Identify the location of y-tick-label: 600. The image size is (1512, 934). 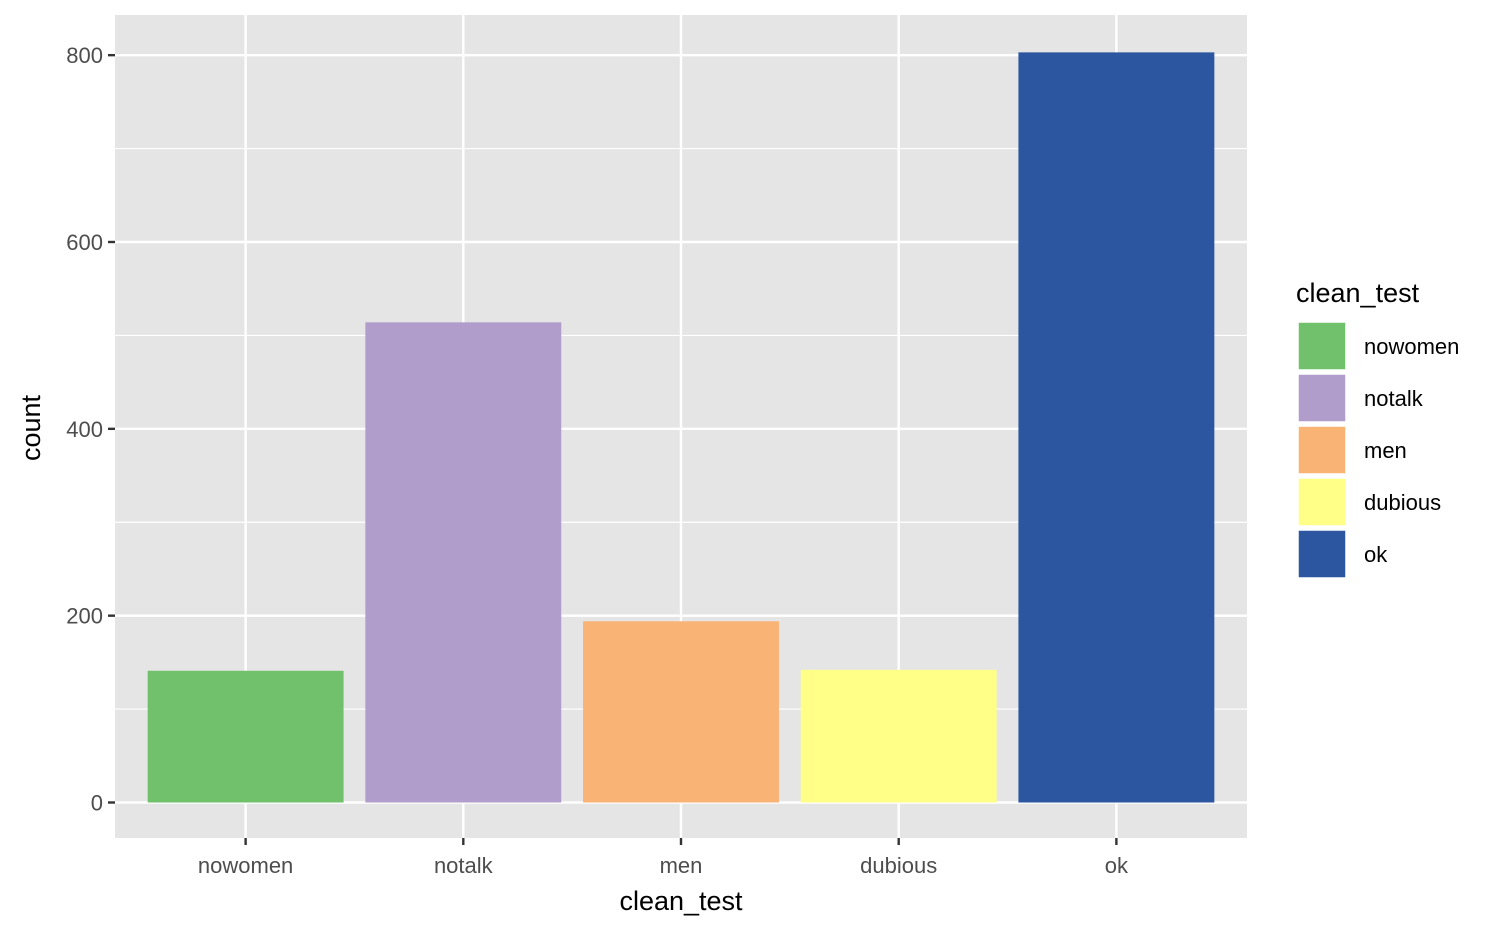
(84, 242).